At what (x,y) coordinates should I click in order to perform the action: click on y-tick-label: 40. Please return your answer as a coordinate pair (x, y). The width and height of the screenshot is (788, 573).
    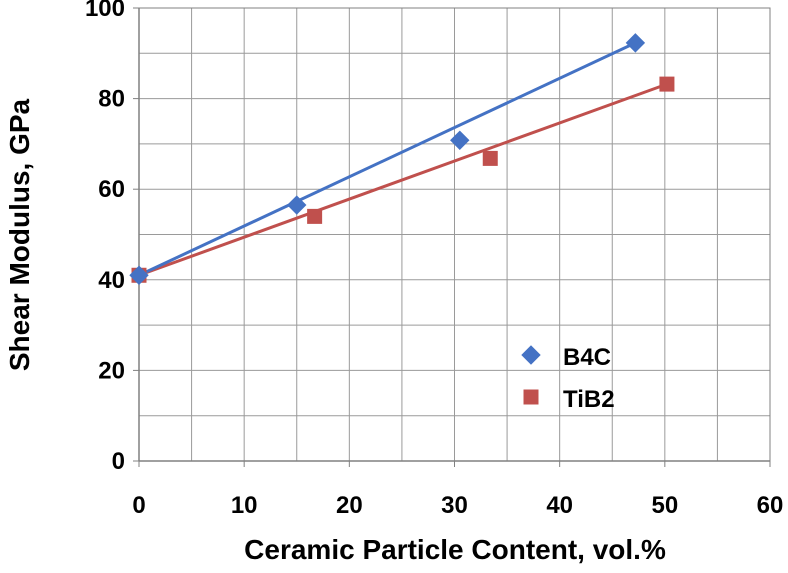
    Looking at the image, I should click on (111, 280).